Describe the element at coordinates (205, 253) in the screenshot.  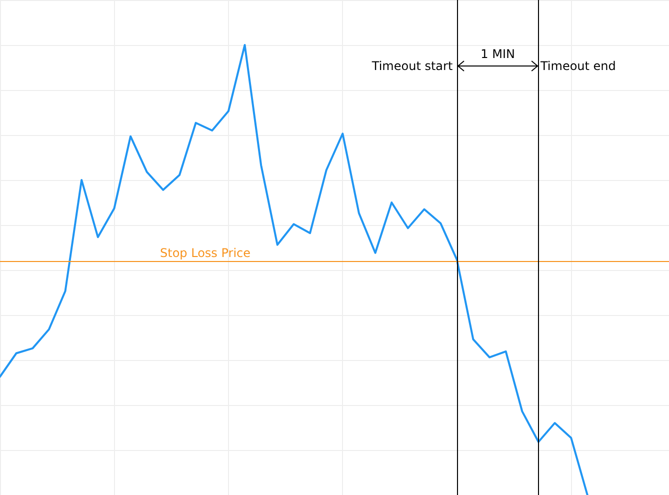
I see `ref-line-label: Stop Loss Price` at that location.